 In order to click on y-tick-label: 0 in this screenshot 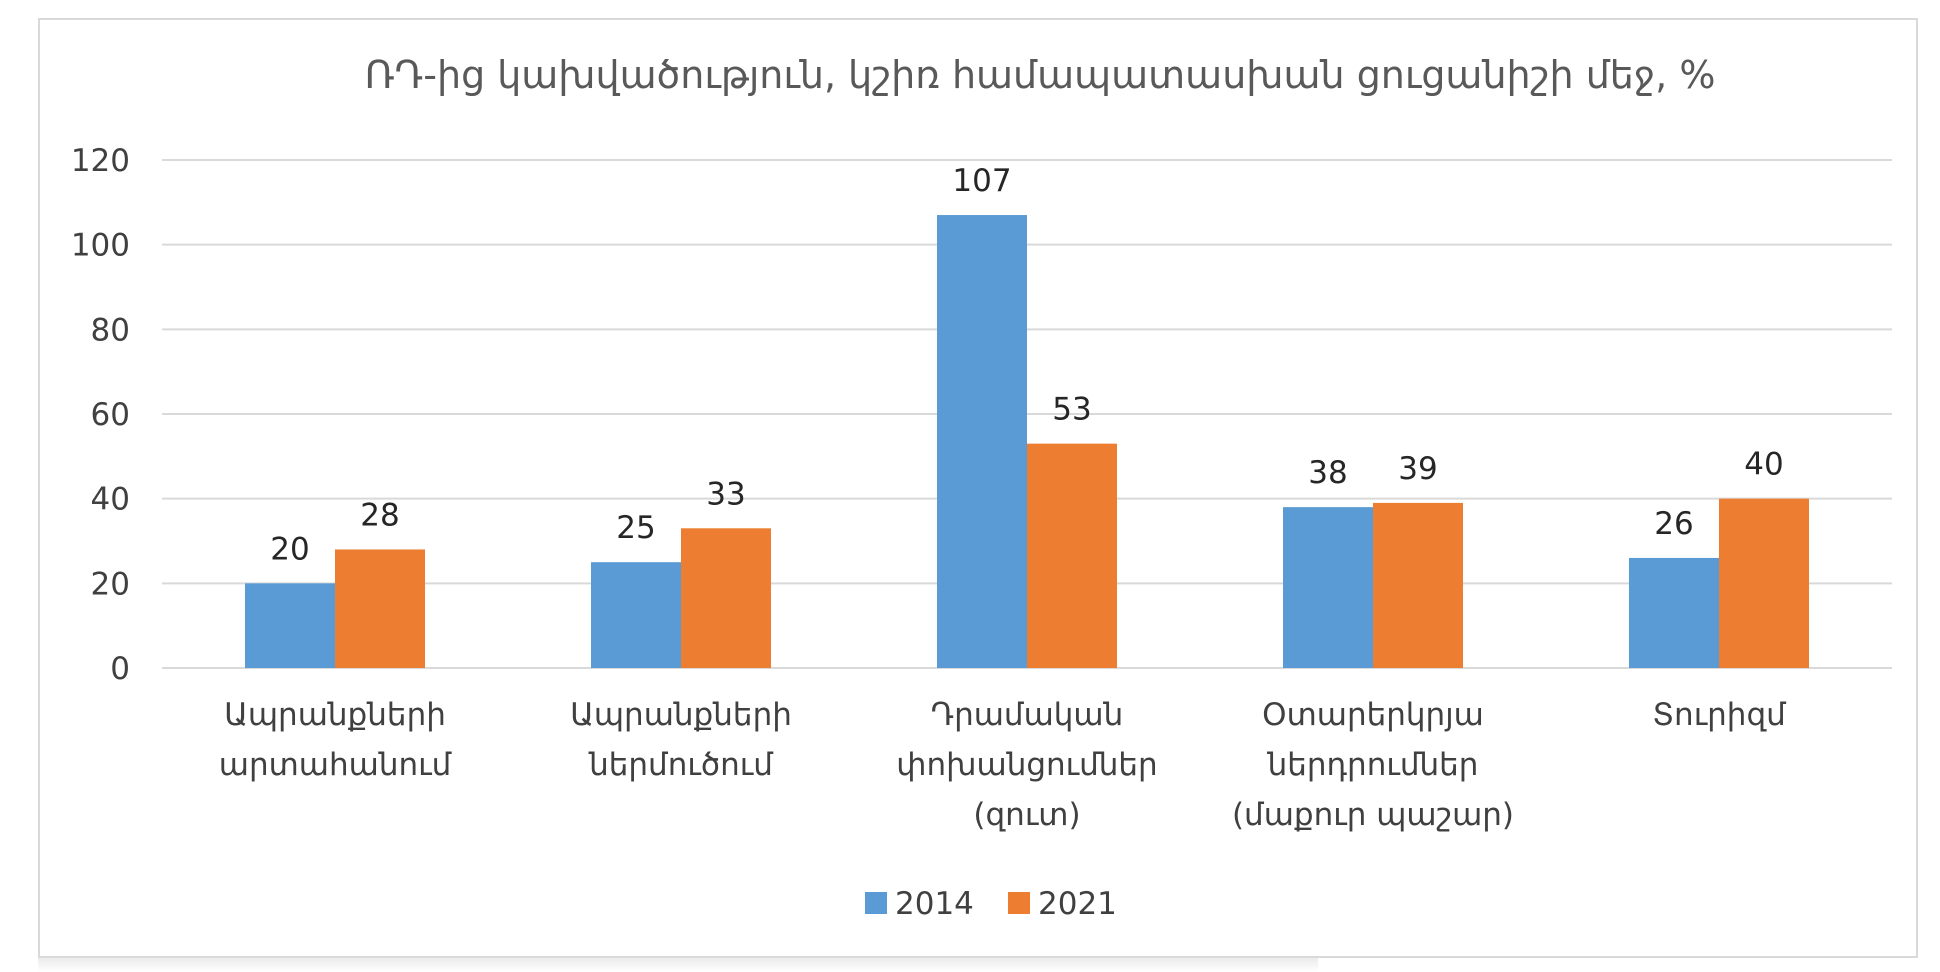, I will do `click(120, 669)`.